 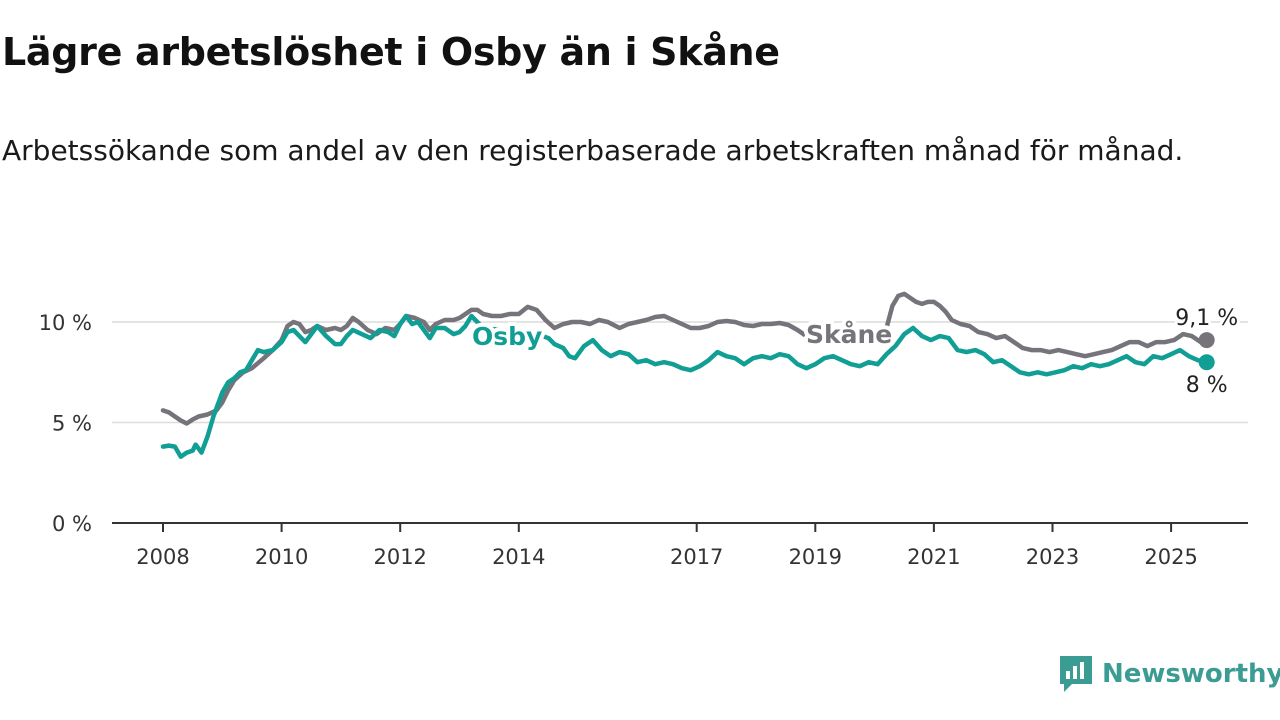 What do you see at coordinates (281, 557) in the screenshot?
I see `x-tick-label: 2010` at bounding box center [281, 557].